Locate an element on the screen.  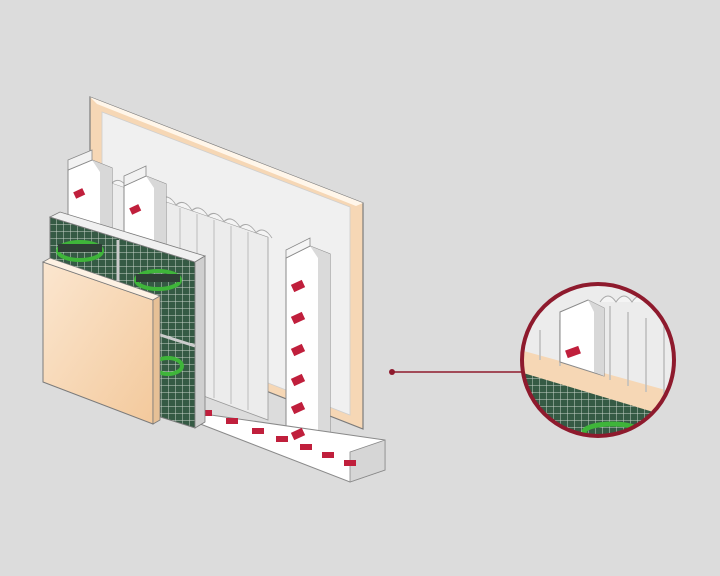
brand-logo-b is located at coordinates (158, 280).